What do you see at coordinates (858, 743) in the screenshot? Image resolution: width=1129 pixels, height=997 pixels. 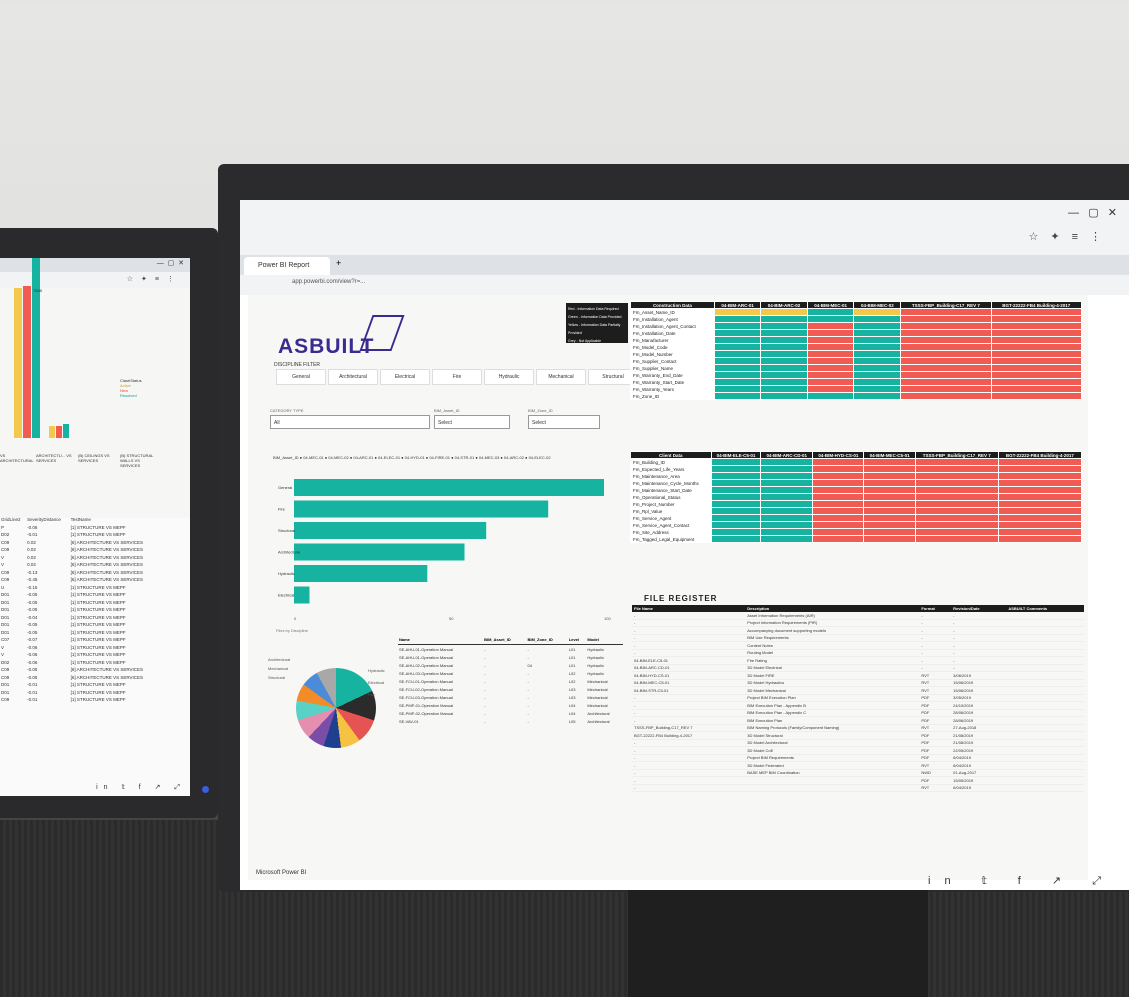 I see `table-row: -3D Model Architectural PDF 21/08/2019` at bounding box center [858, 743].